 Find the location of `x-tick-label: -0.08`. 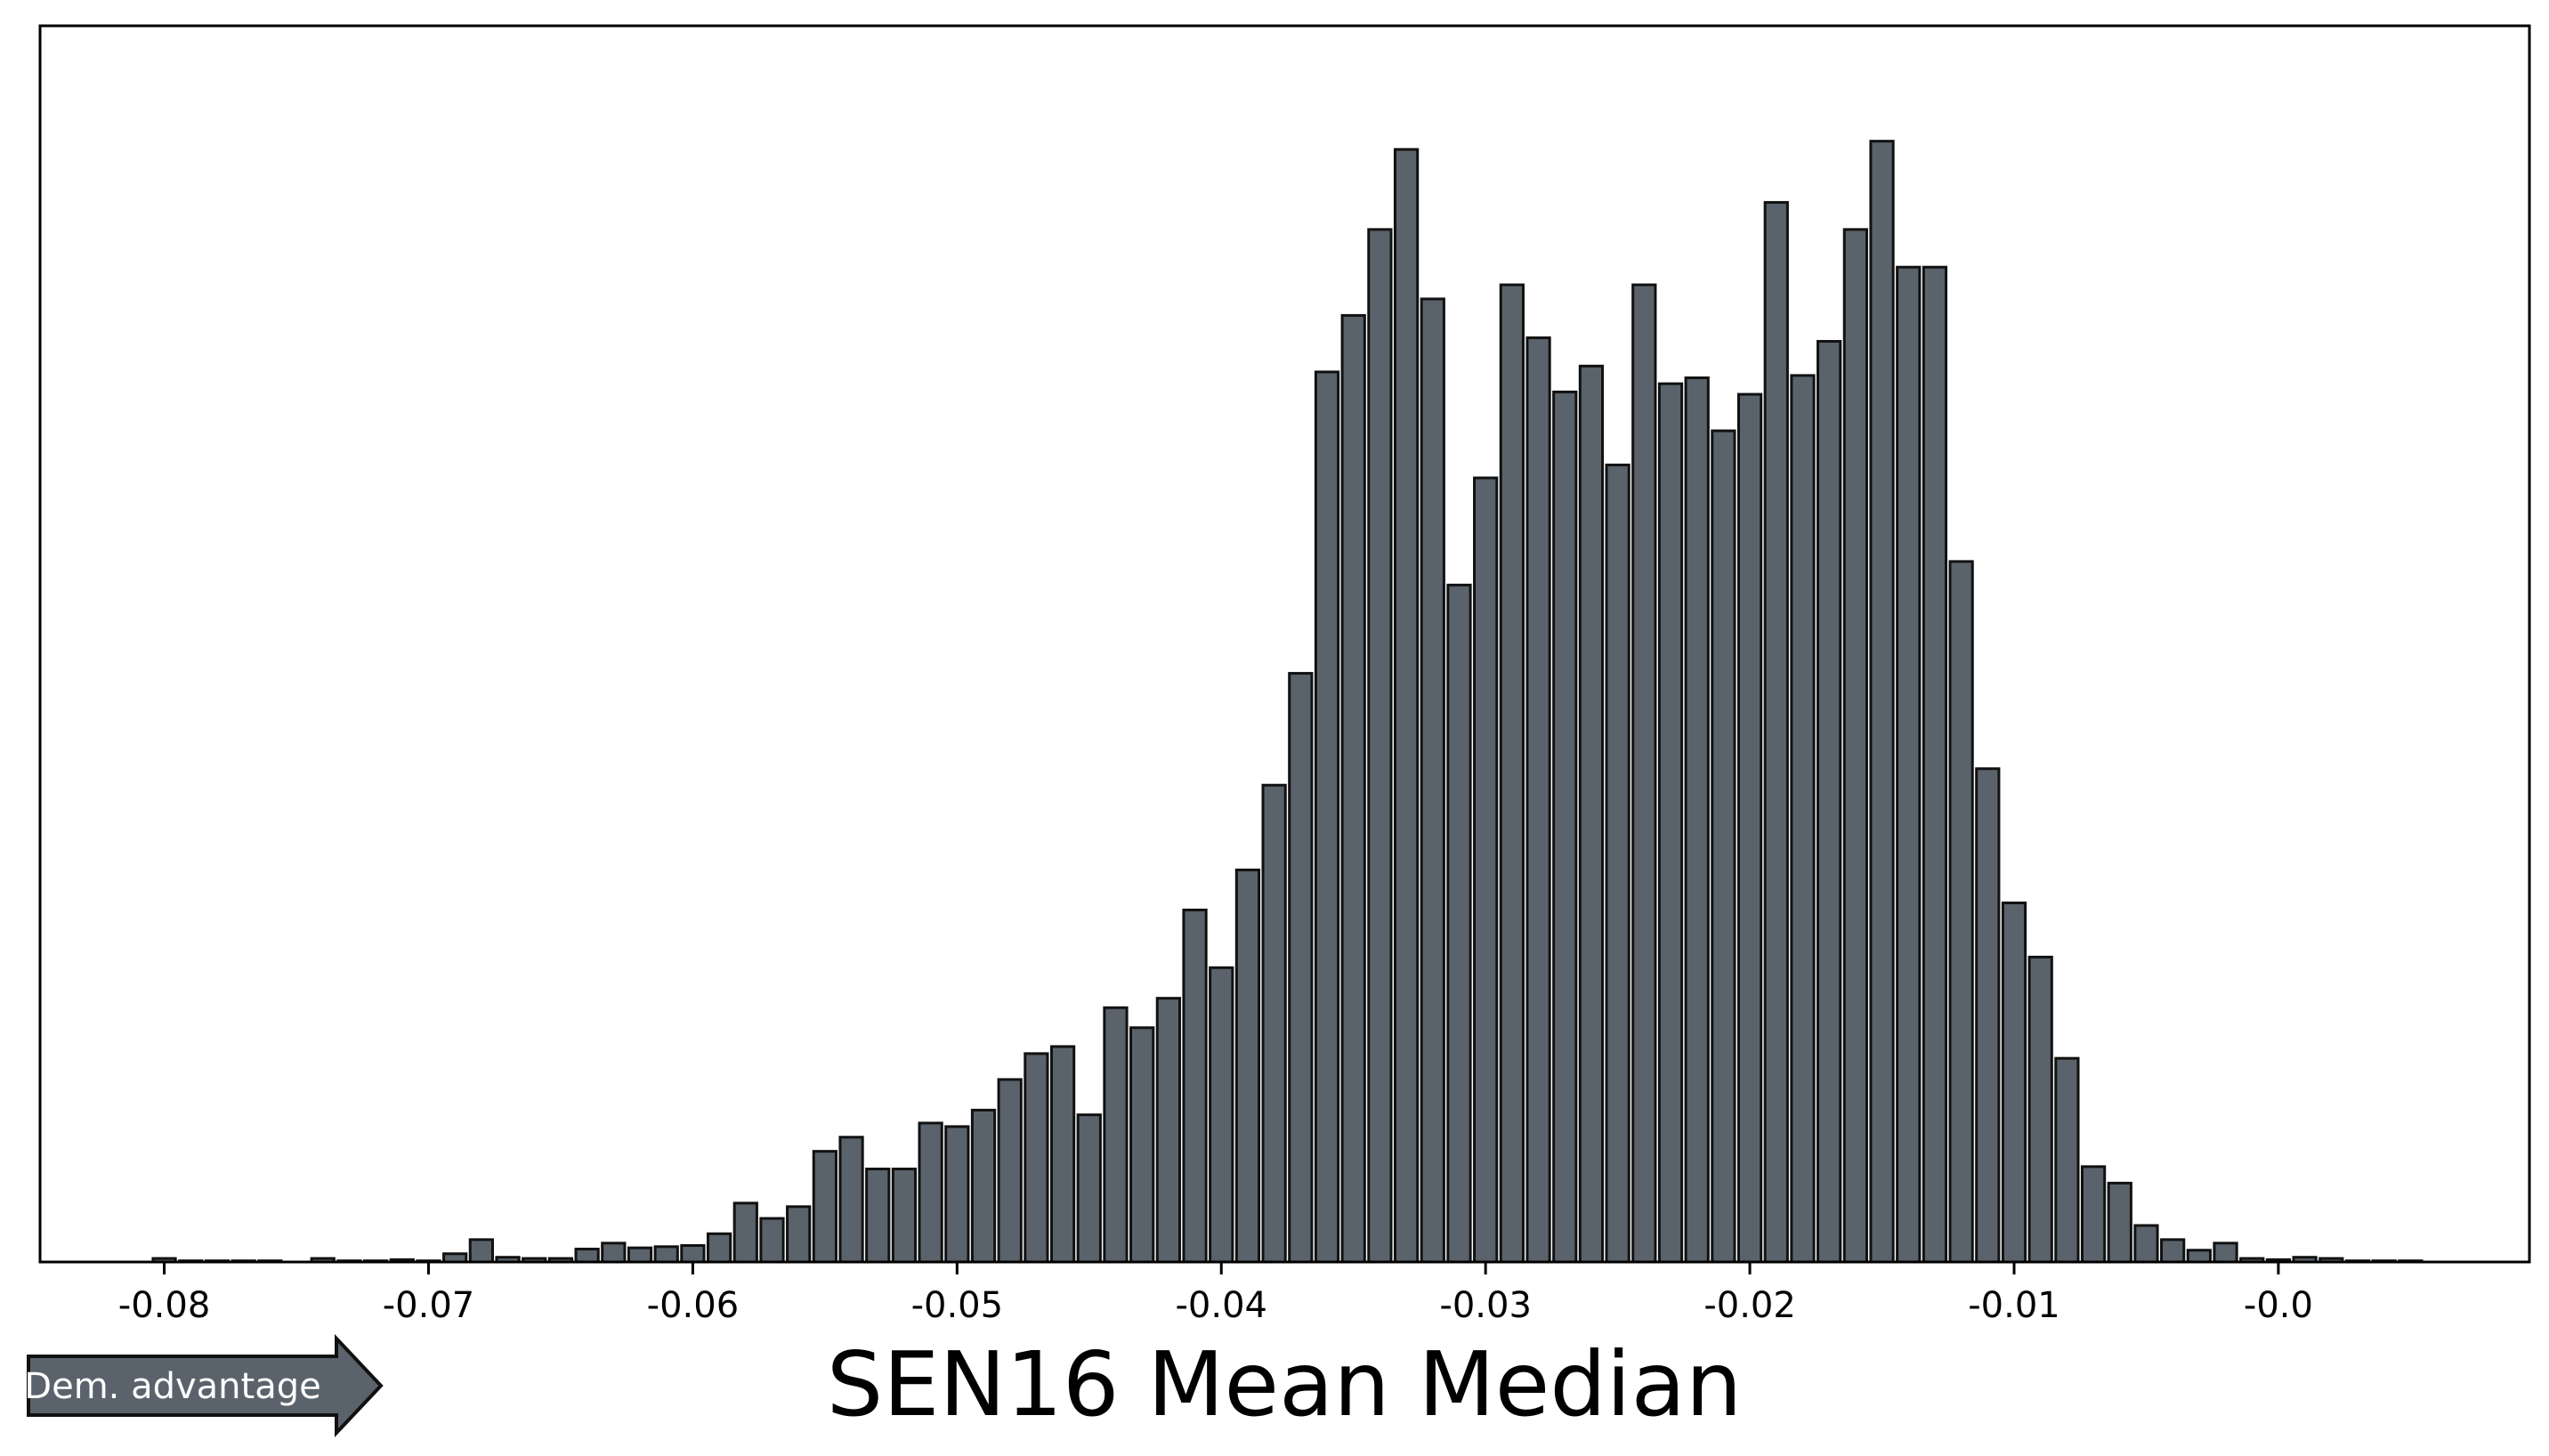

x-tick-label: -0.08 is located at coordinates (164, 1305).